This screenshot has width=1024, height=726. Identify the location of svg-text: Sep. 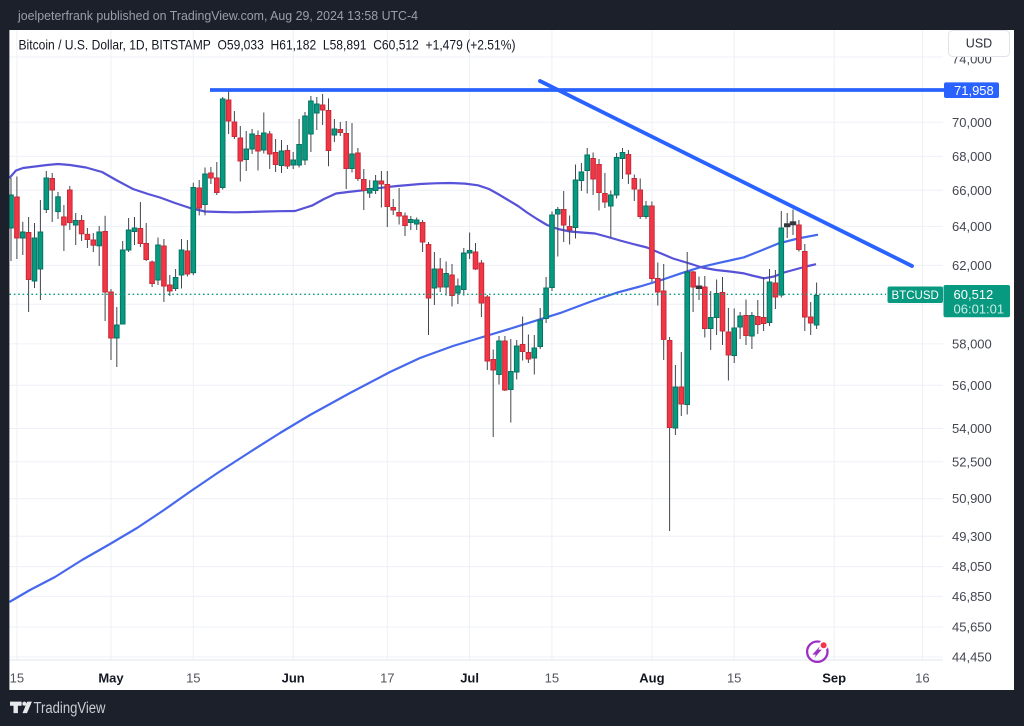
(834, 678).